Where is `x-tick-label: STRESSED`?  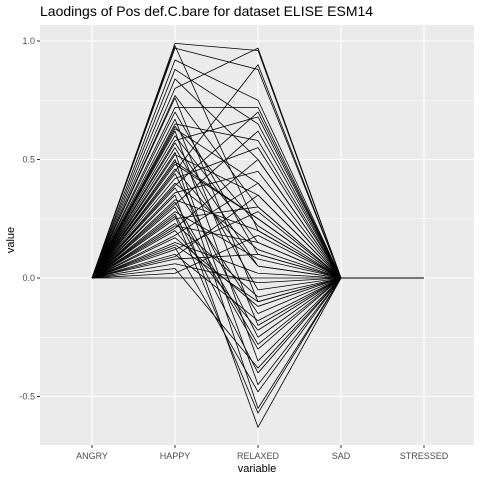
x-tick-label: STRESSED is located at coordinates (424, 456).